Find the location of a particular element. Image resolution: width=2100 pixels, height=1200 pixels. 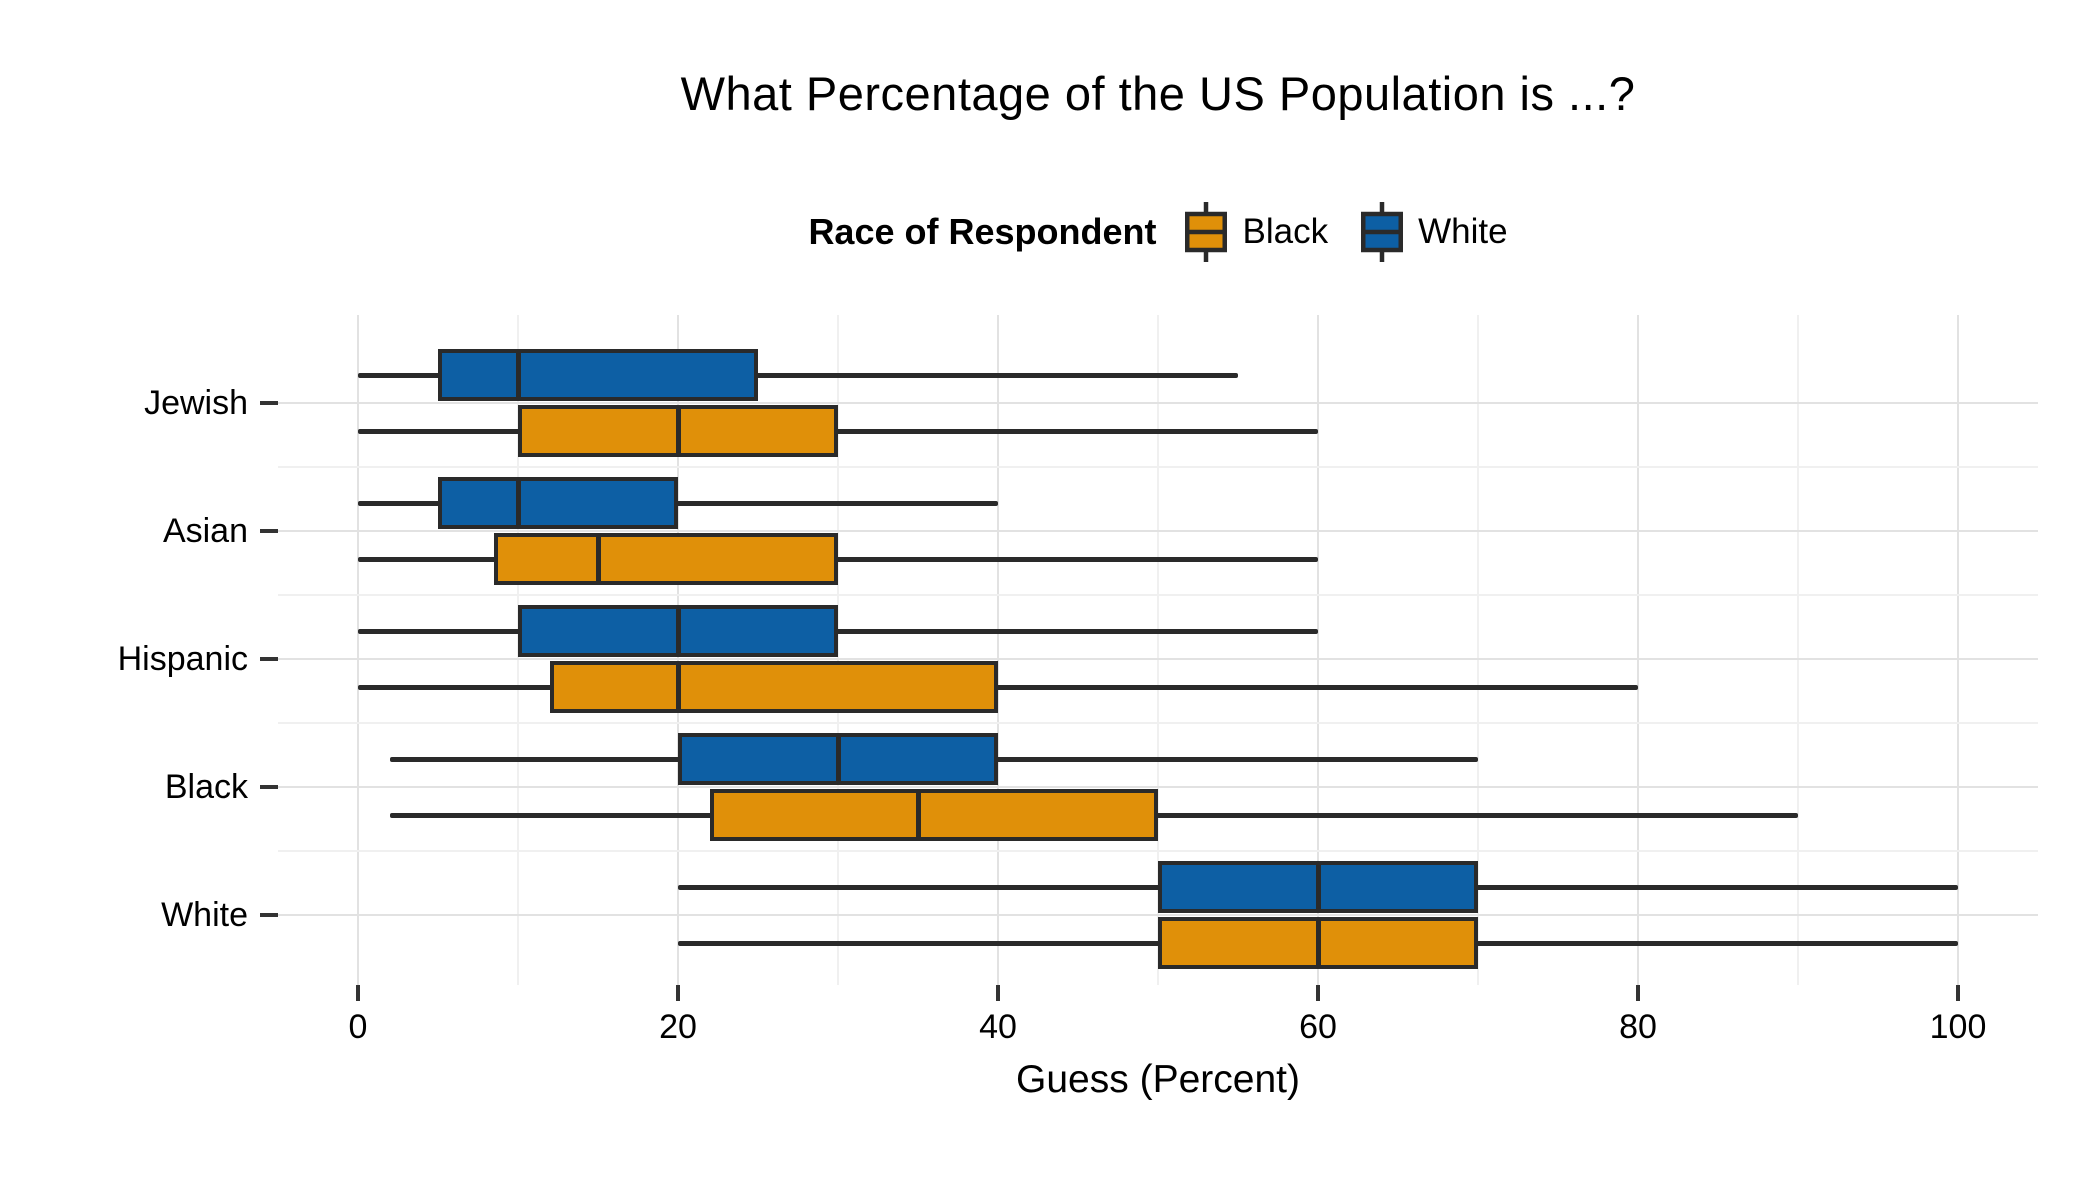

y-category-label: Jewish is located at coordinates (196, 403).